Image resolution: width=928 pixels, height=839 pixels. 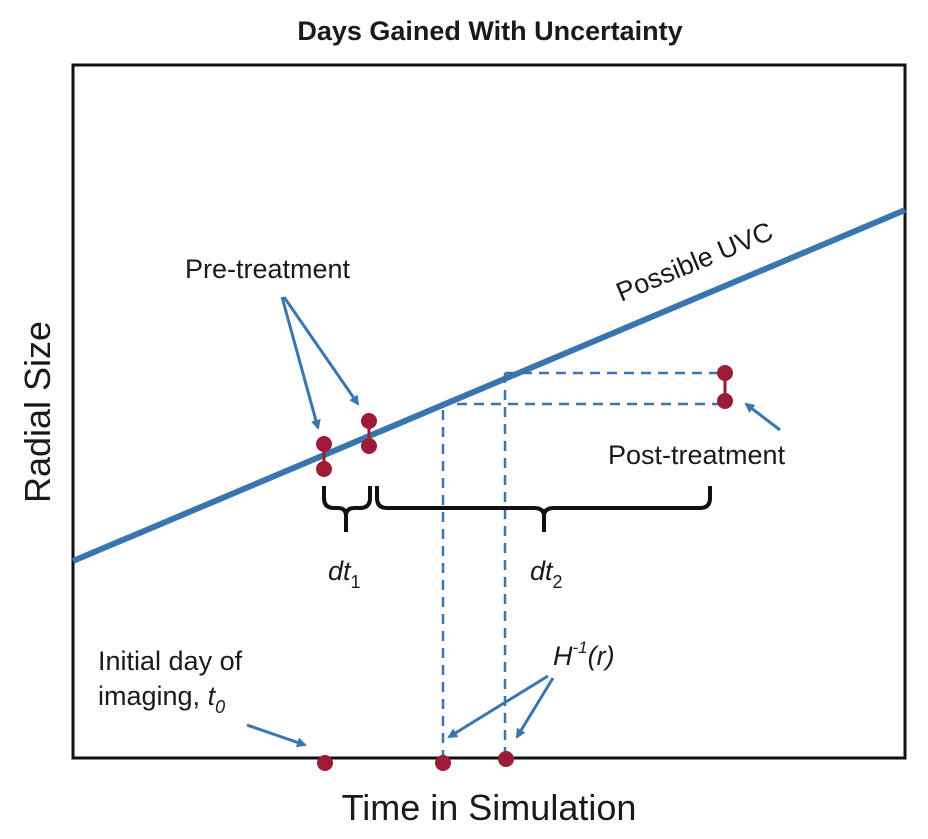 I want to click on post-treatment-arrow, so click(x=762, y=417).